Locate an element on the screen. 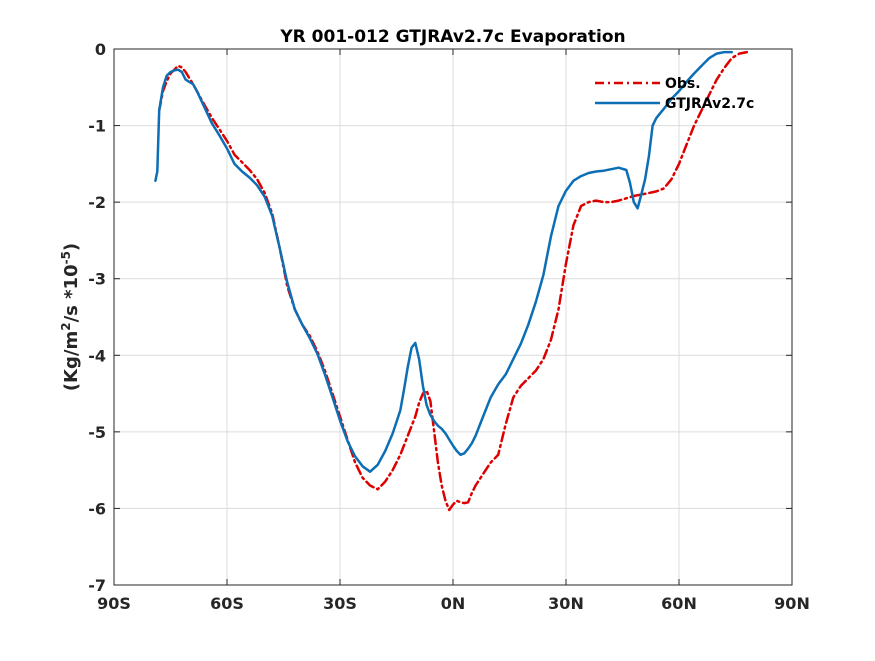  y-tick-label: -6 is located at coordinates (97, 508).